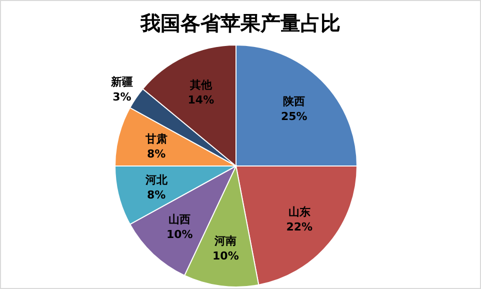  Describe the element at coordinates (156, 179) in the screenshot. I see `slice-label: 河北` at that location.